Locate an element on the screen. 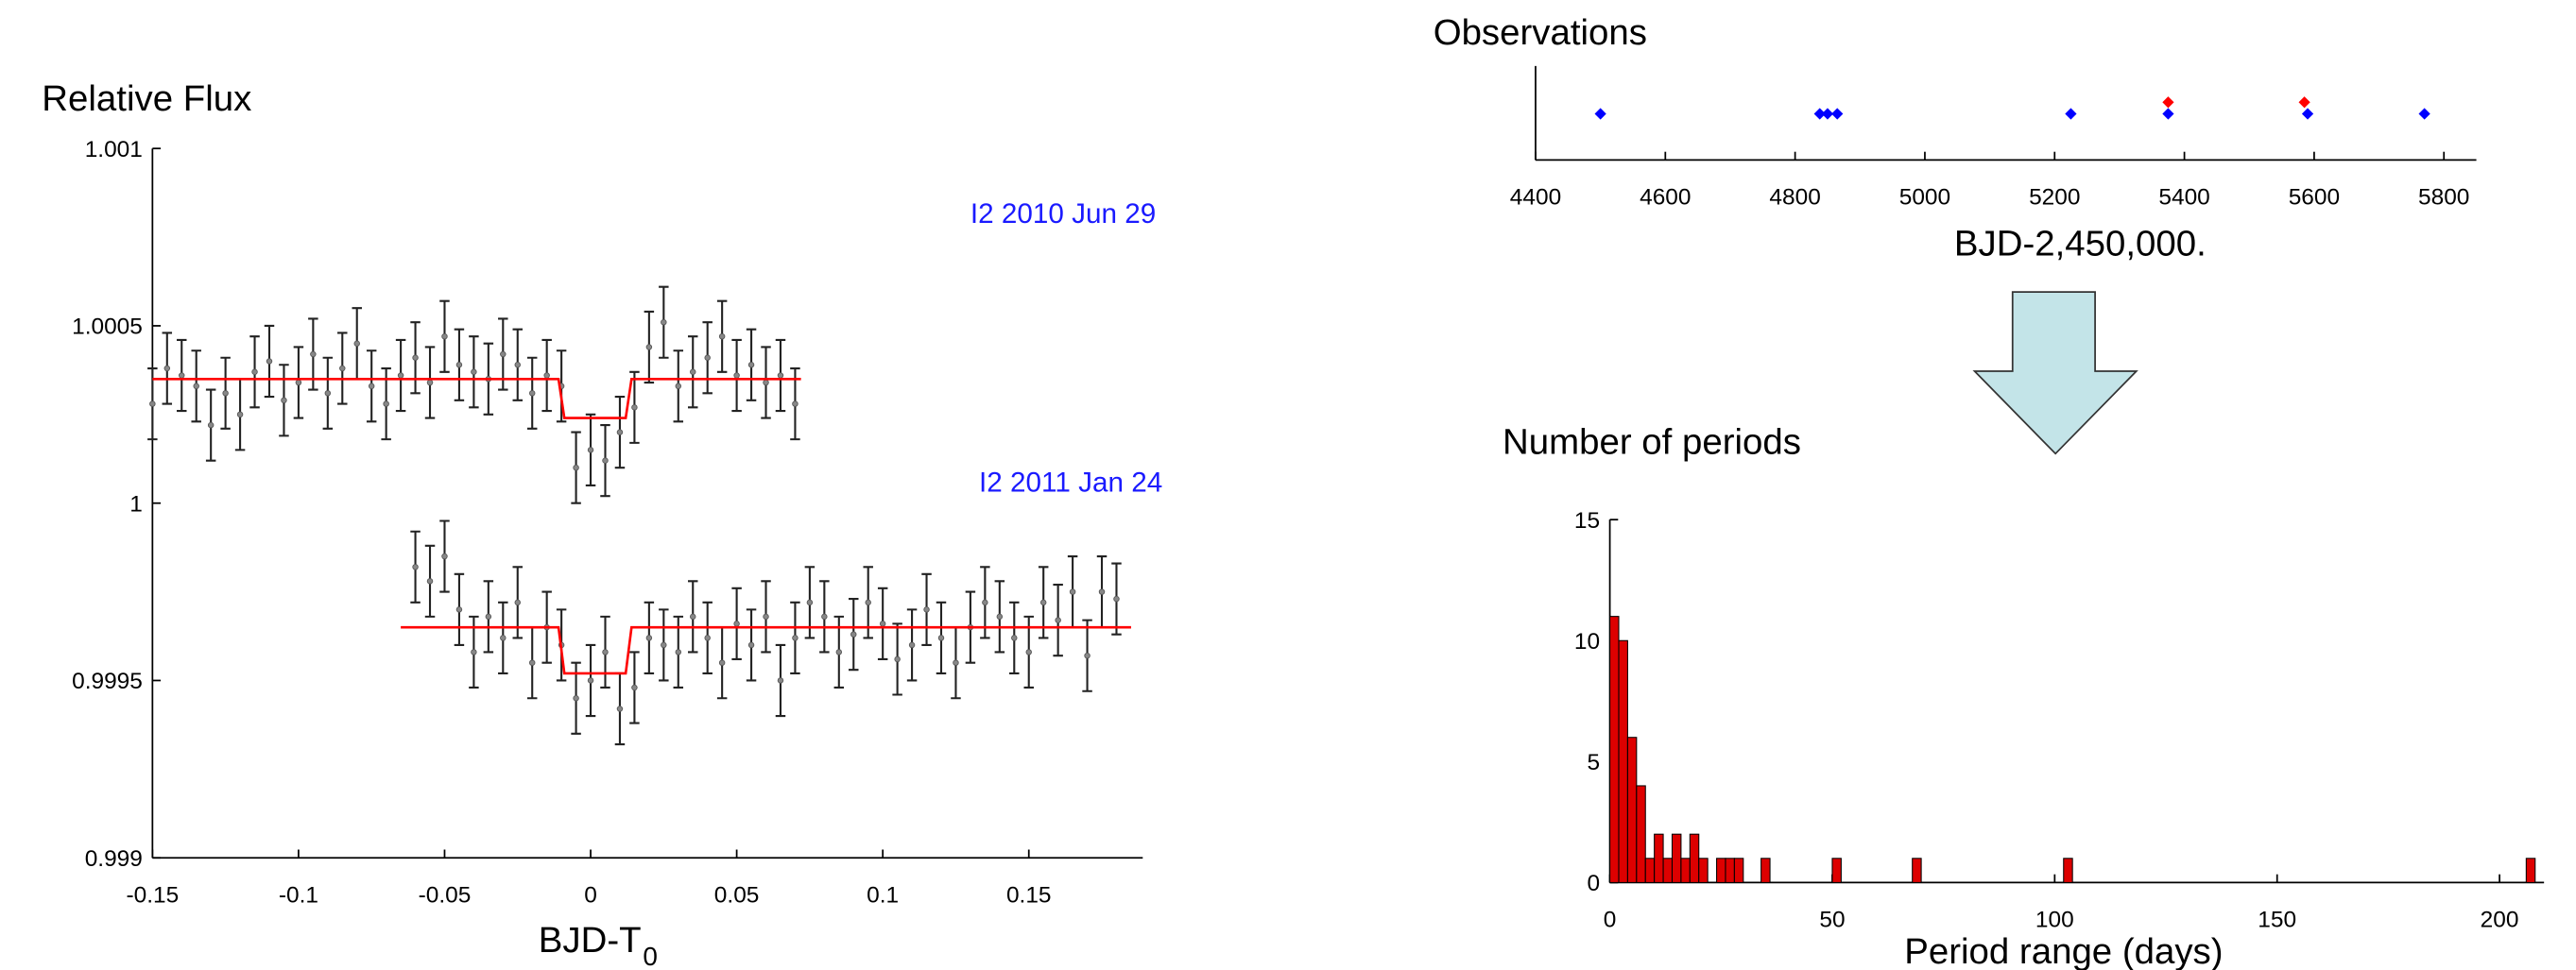 This screenshot has height=970, width=2576. y-tick-label: 15 is located at coordinates (1587, 521).